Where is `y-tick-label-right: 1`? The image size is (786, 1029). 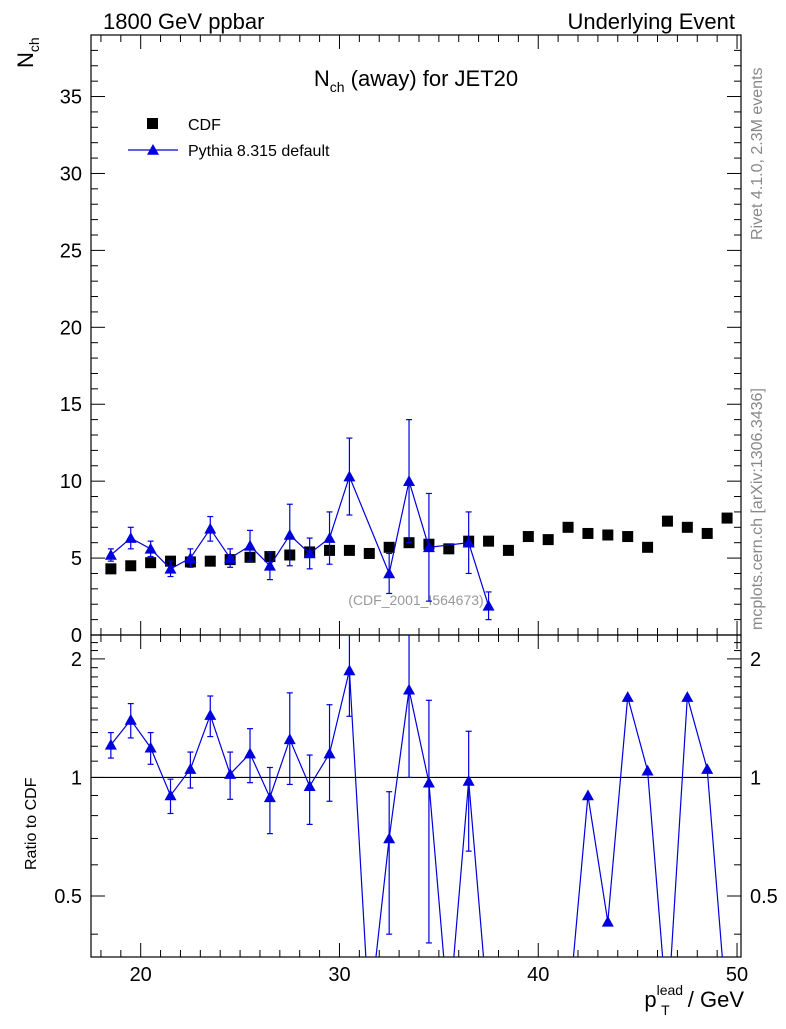 y-tick-label-right: 1 is located at coordinates (755, 778).